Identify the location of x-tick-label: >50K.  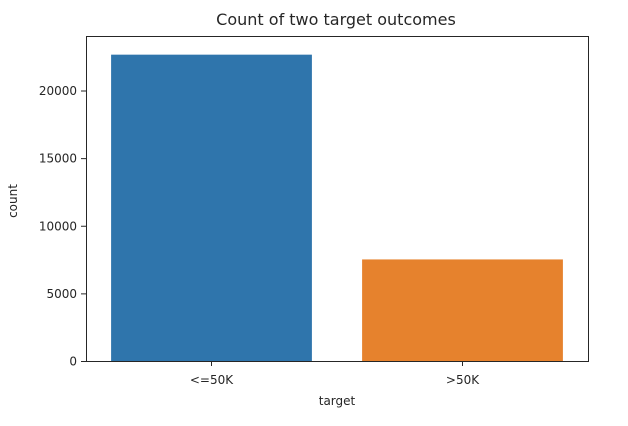
(463, 380).